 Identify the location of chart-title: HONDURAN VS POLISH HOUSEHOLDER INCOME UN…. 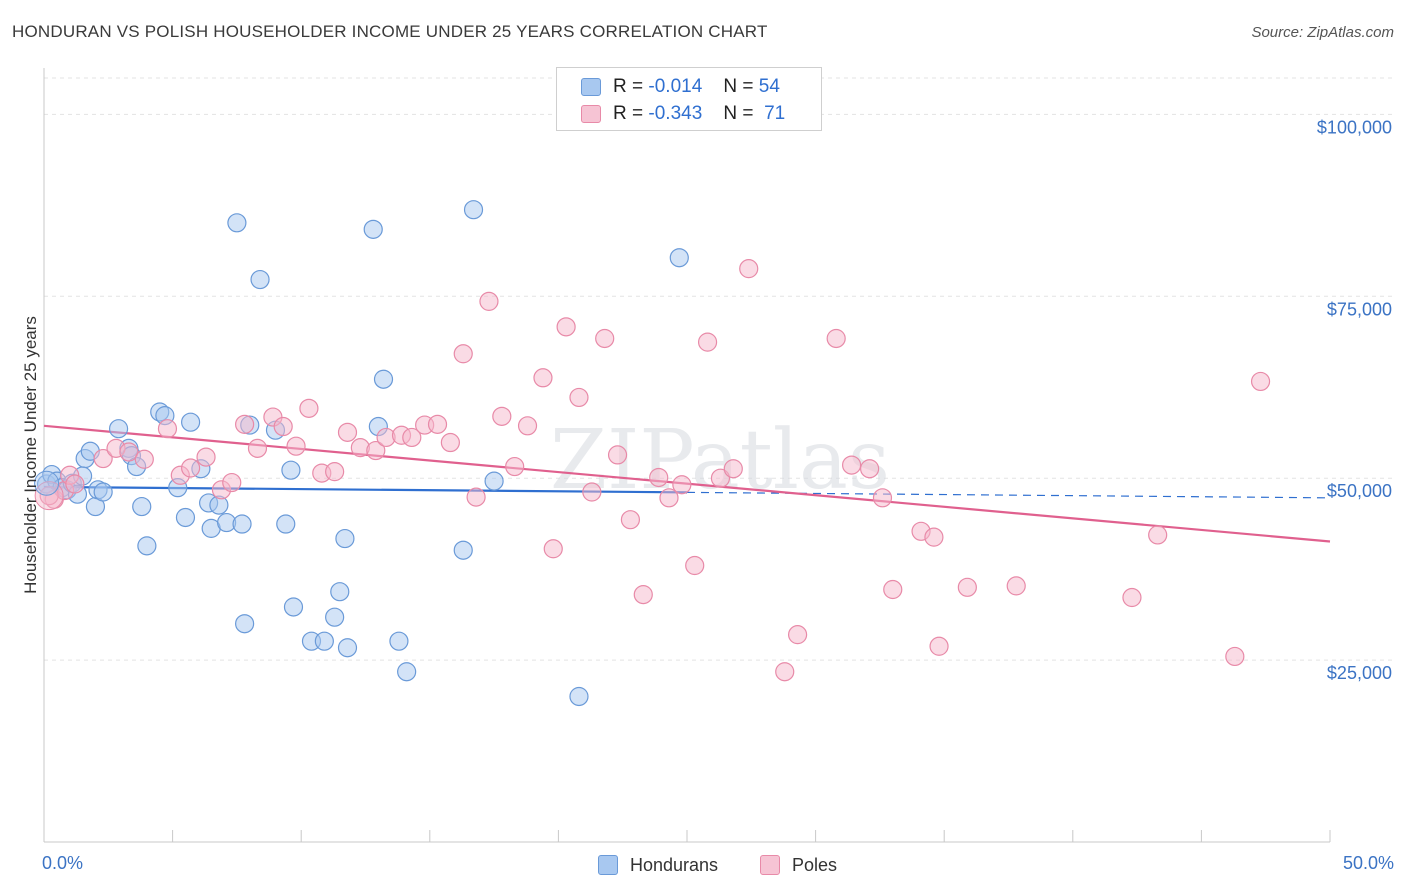
(390, 31).